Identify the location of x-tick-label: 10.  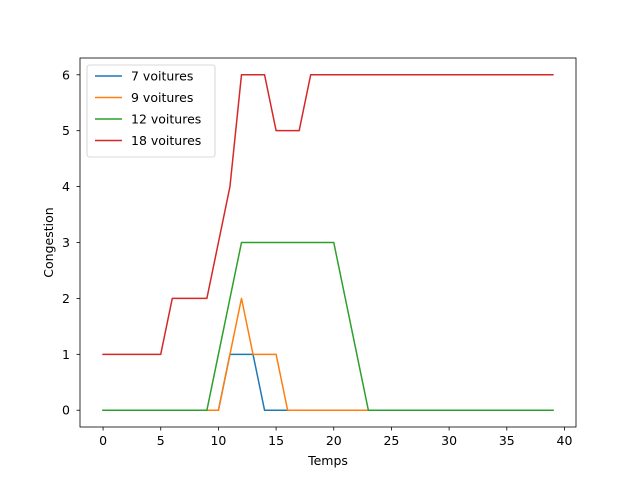
(218, 440).